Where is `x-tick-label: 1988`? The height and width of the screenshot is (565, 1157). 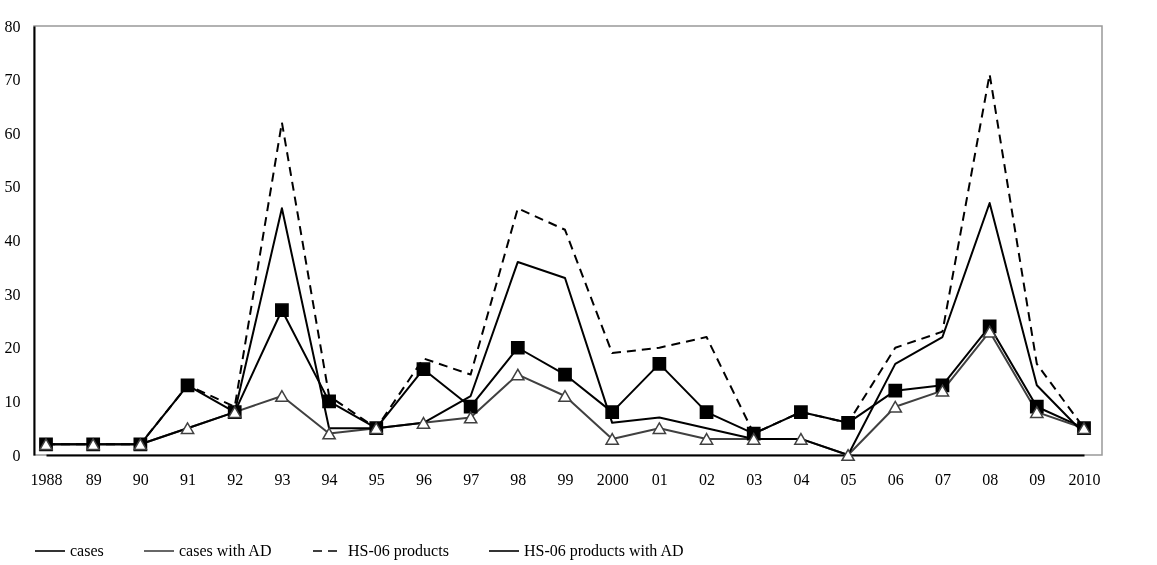
x-tick-label: 1988 is located at coordinates (46, 479).